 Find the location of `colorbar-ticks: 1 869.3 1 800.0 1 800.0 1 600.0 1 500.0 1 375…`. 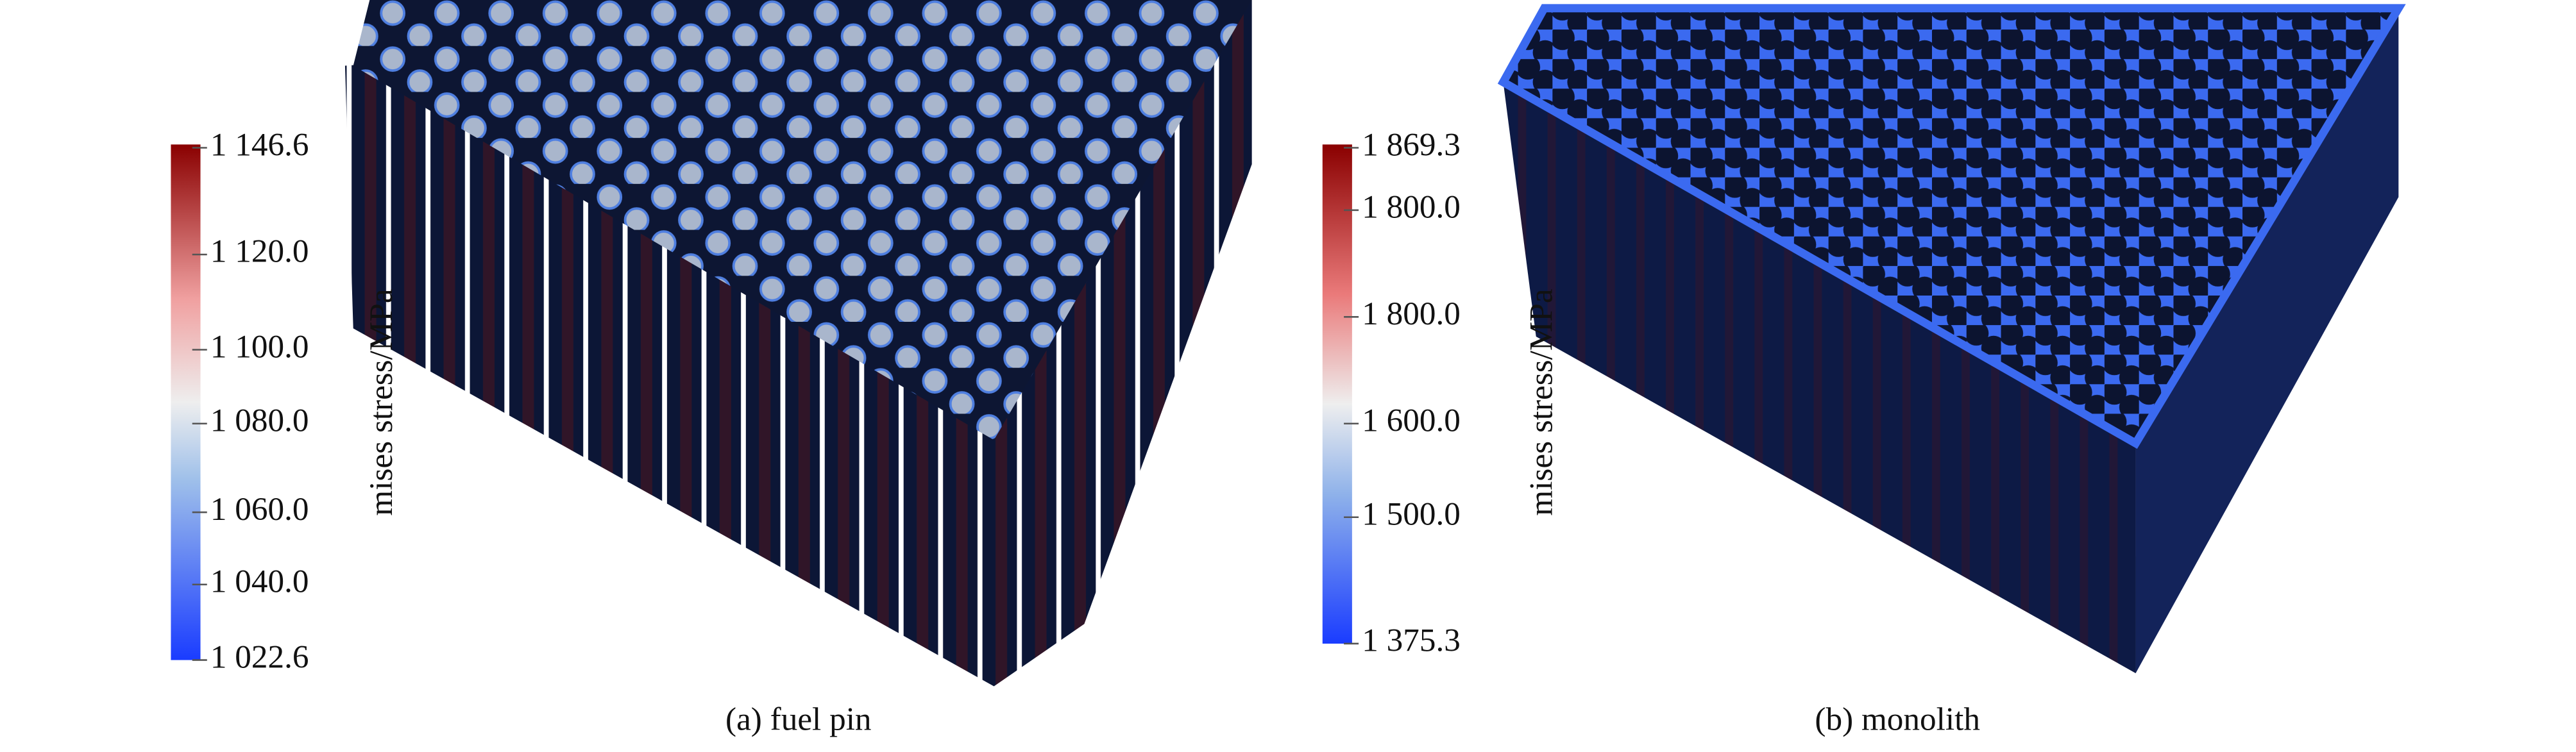

colorbar-ticks: 1 869.3 1 800.0 1 800.0 1 600.0 1 500.0 1 375… is located at coordinates (1402, 392).